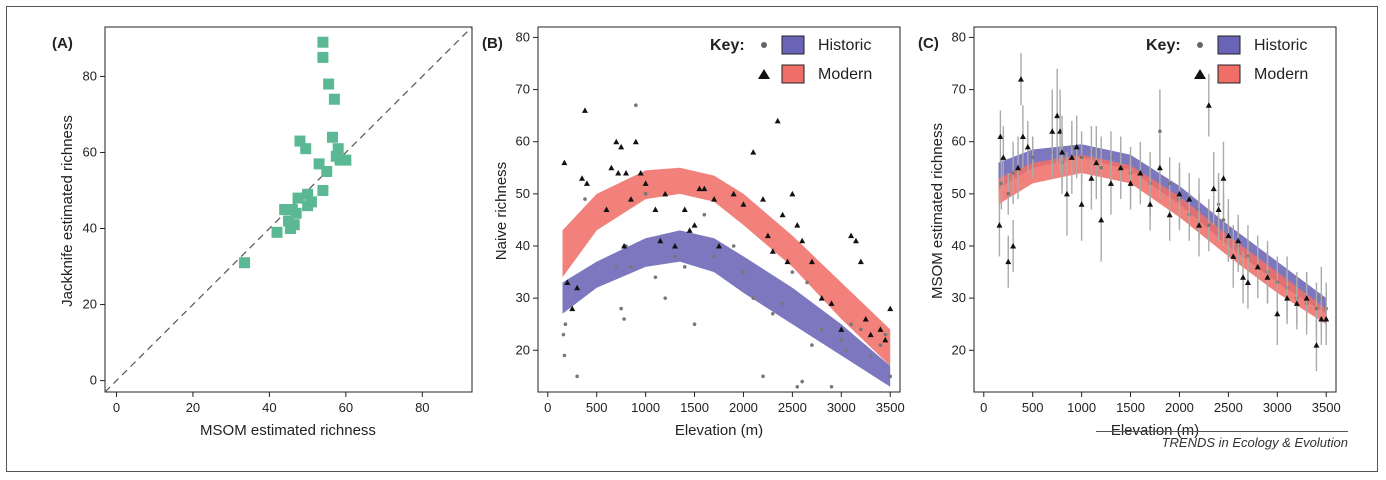  I want to click on panel-c-key-title: Key:, so click(1163, 45).